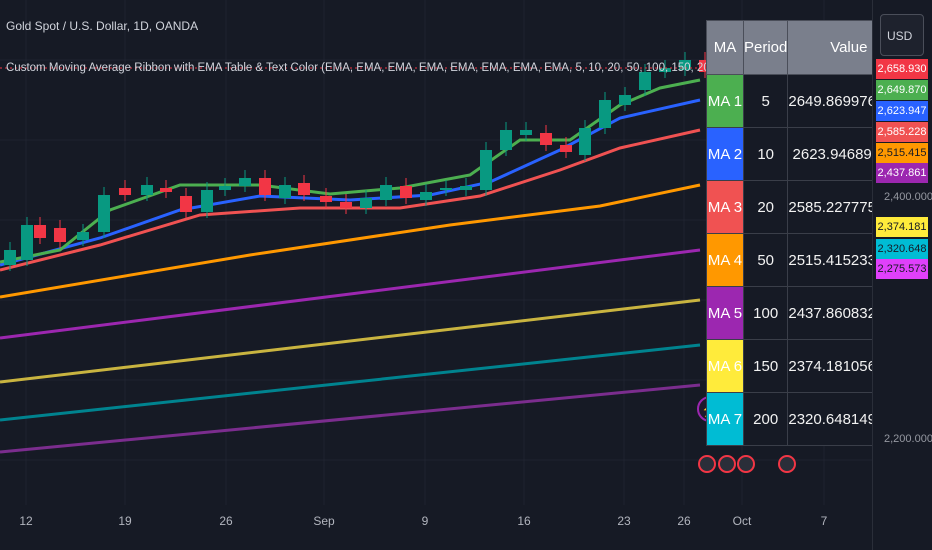 This screenshot has height=550, width=932. Describe the element at coordinates (524, 521) in the screenshot. I see `date-label: 16` at that location.